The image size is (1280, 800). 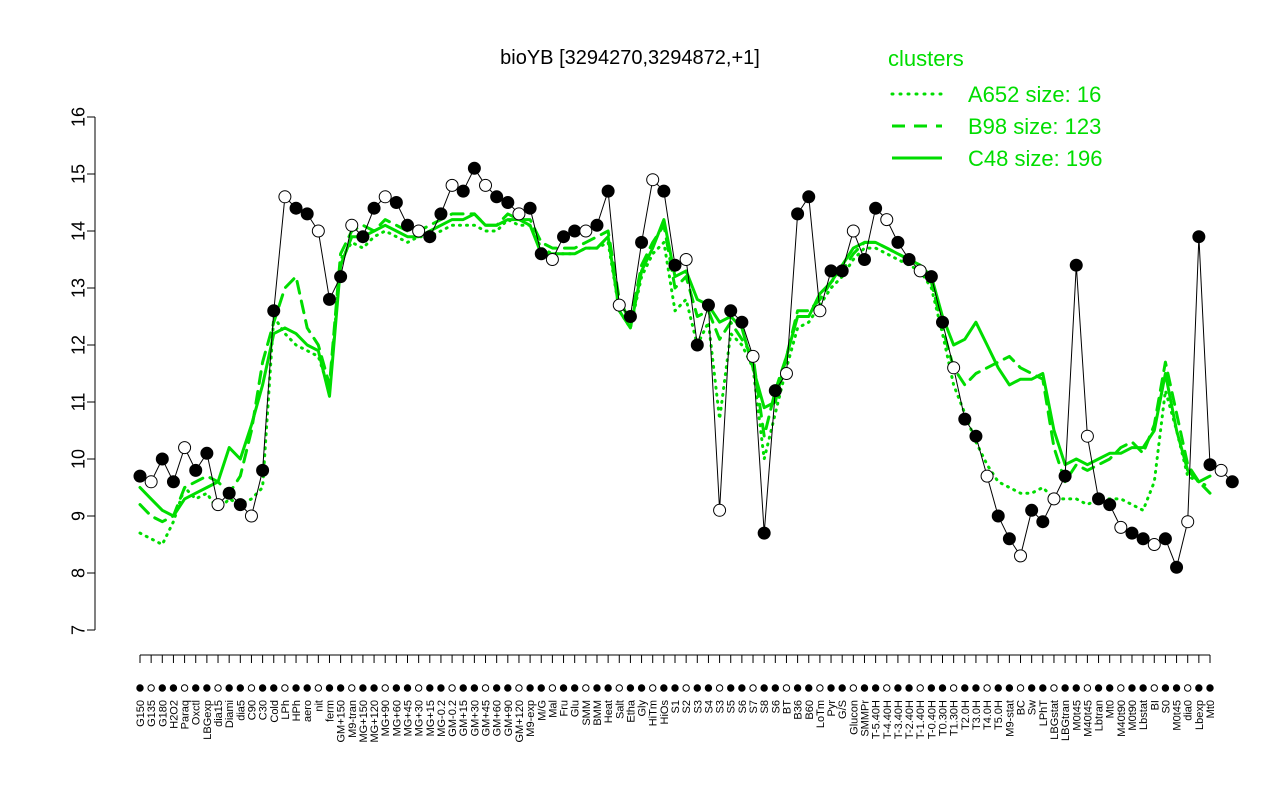 I want to click on x-tick-label: GM+30, so click(x=475, y=718).